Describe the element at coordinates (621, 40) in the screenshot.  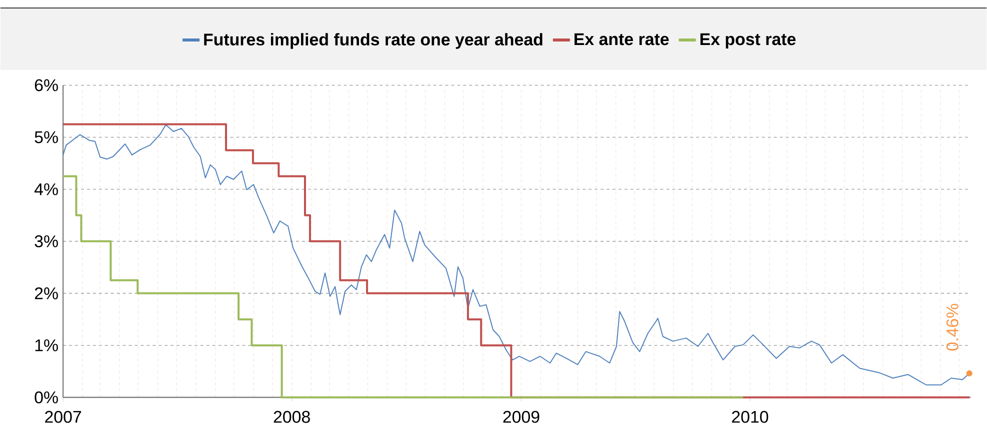
I see `legend-label: Ex ante rate` at that location.